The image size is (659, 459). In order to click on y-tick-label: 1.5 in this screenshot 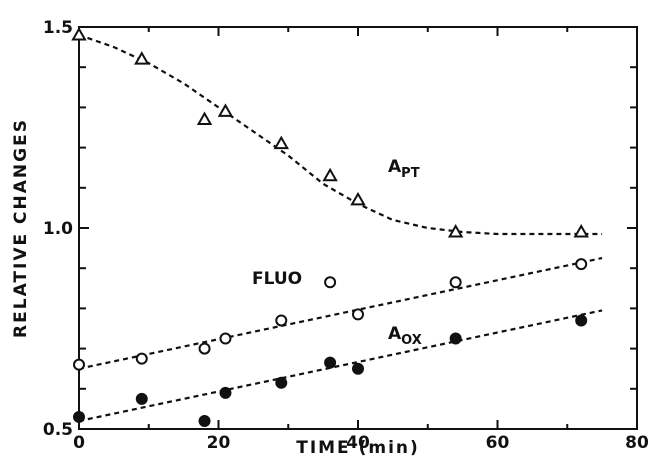, I will do `click(58, 28)`.